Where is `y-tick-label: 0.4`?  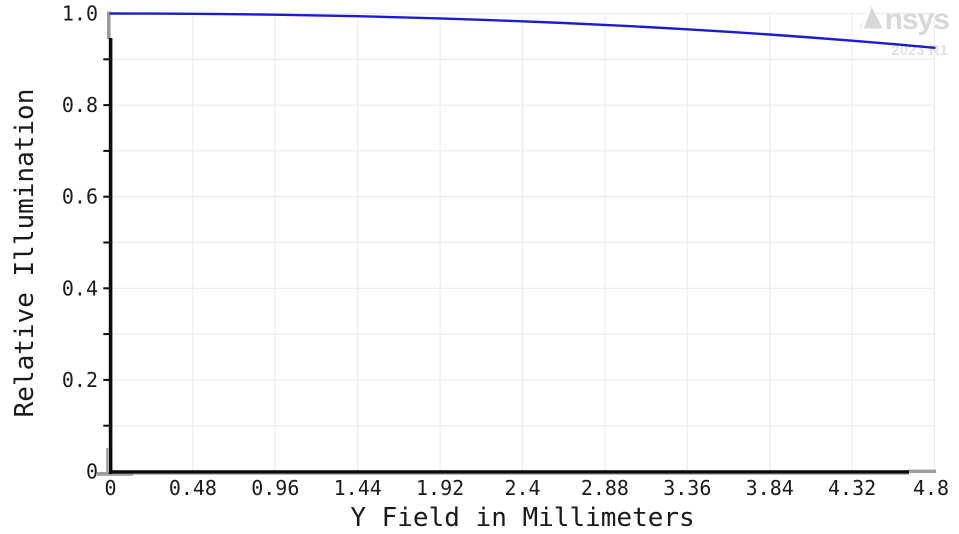 y-tick-label: 0.4 is located at coordinates (80, 288).